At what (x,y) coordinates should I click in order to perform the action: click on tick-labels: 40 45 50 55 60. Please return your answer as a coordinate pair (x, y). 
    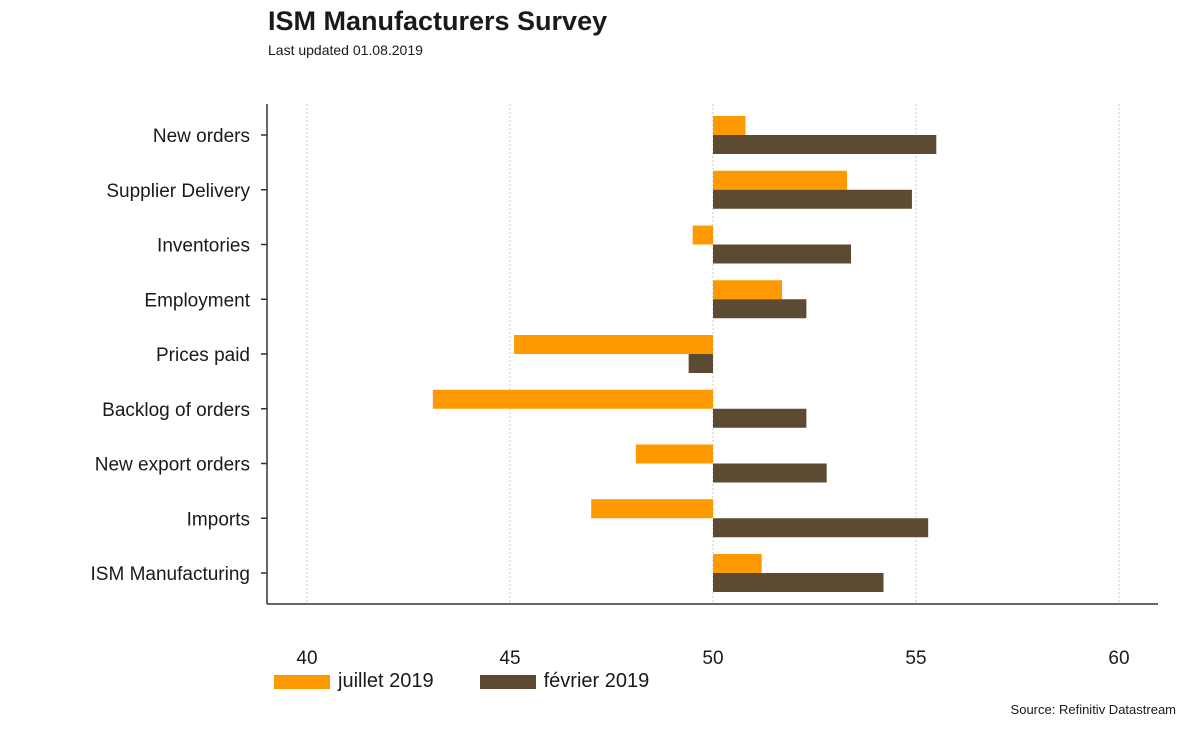
    Looking at the image, I should click on (712, 658).